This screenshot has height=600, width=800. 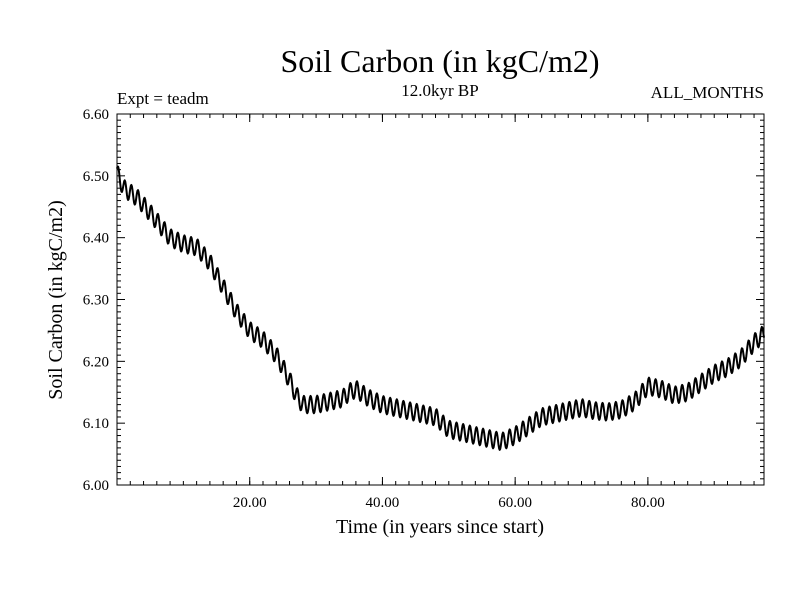 What do you see at coordinates (439, 61) in the screenshot?
I see `chart-title: Soil Carbon (in kgC/m2)` at bounding box center [439, 61].